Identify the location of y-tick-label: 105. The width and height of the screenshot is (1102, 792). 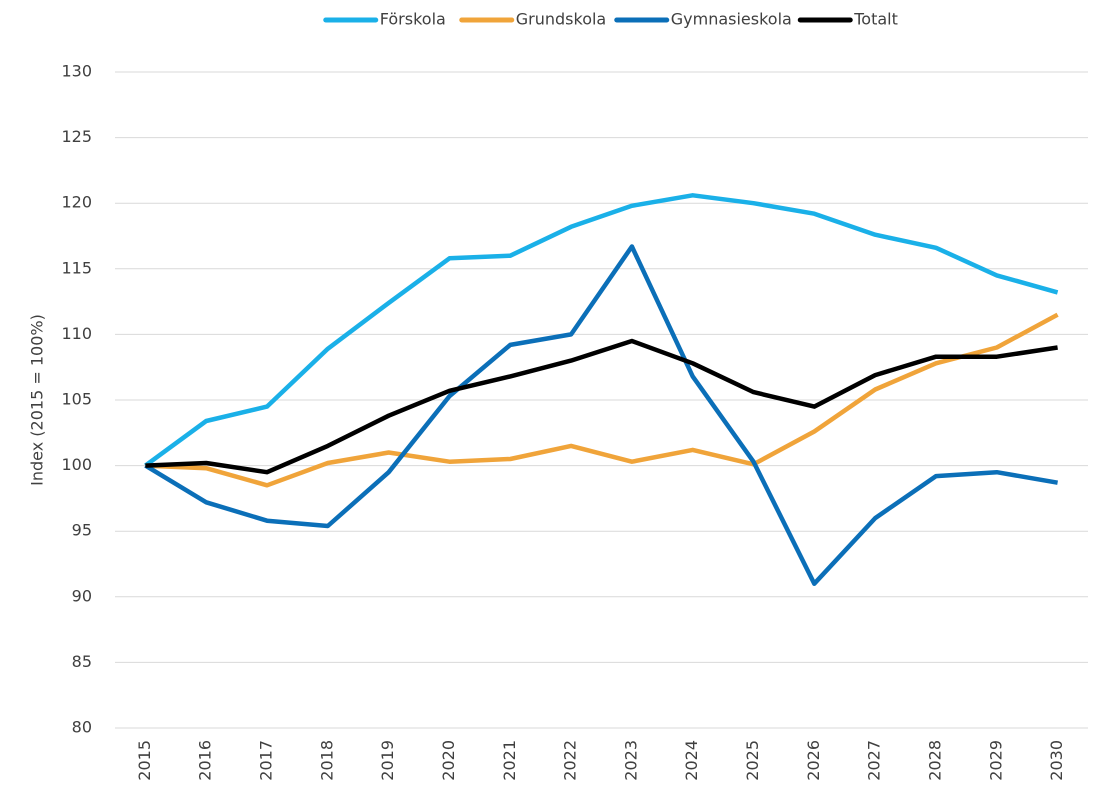
(76, 399).